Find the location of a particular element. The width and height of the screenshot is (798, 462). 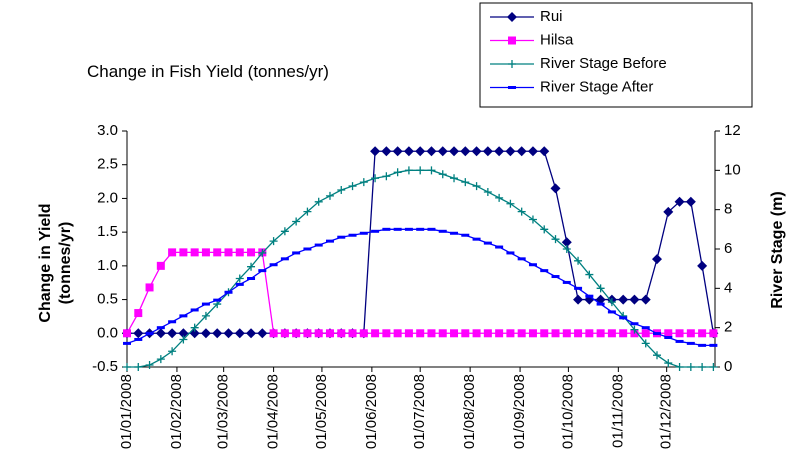

x-tick-label: 01/08/2008 is located at coordinates (469, 411).